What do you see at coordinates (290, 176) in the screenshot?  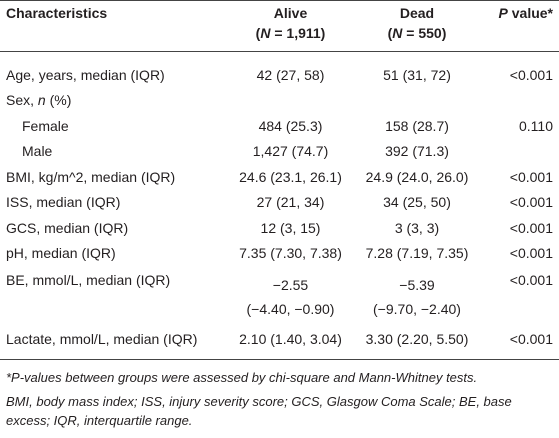 I see `table-cell: 24.6 (23.1, 26.1)` at bounding box center [290, 176].